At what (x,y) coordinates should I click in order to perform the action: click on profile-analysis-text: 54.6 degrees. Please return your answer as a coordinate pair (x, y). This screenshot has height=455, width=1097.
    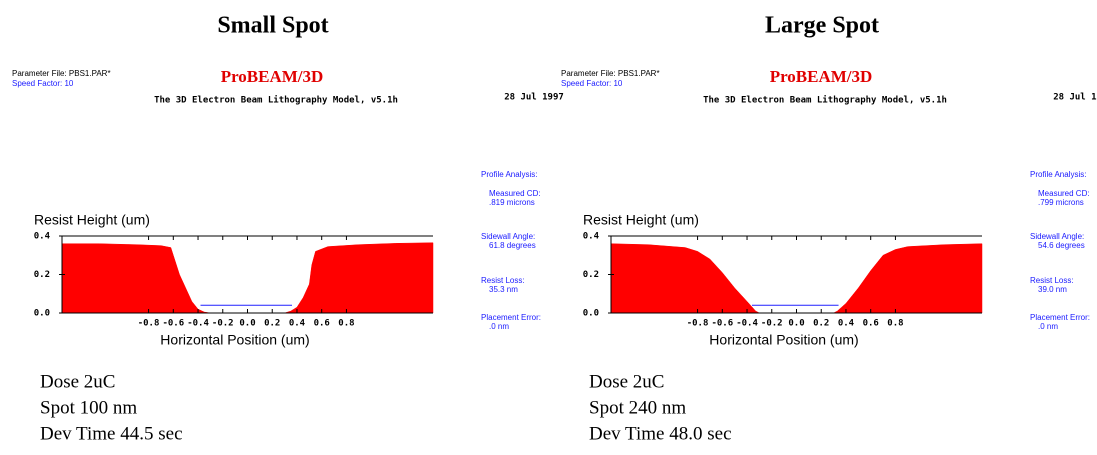
    Looking at the image, I should click on (1061, 245).